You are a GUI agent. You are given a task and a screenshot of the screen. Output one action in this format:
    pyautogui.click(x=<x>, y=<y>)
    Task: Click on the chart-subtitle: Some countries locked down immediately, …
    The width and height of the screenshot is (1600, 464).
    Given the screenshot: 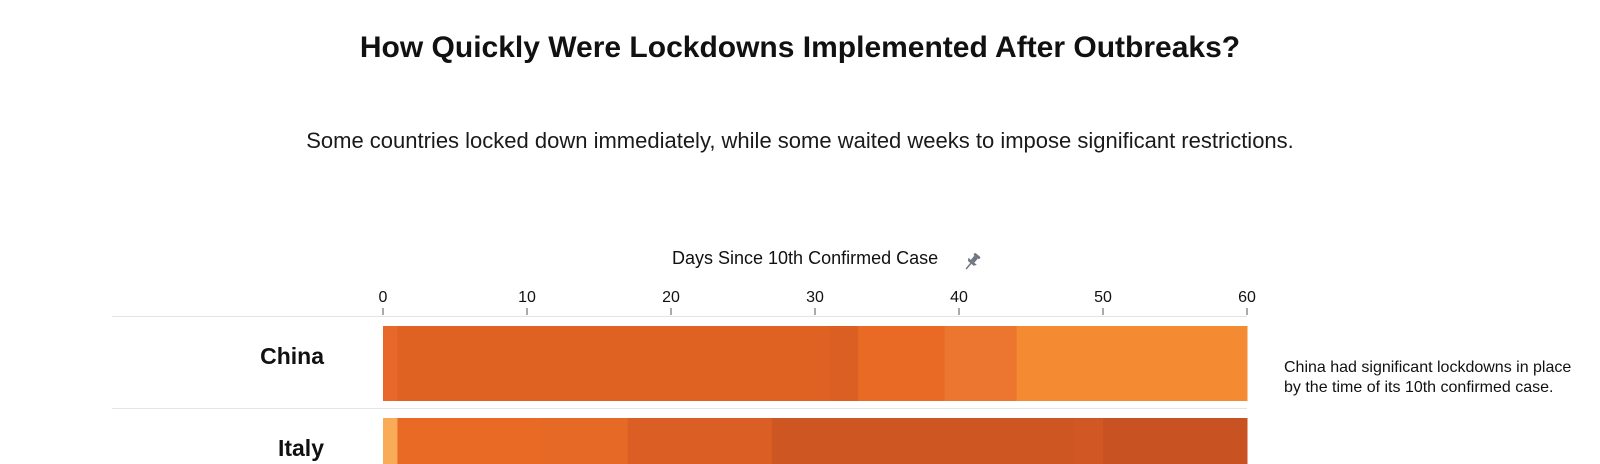 What is the action you would take?
    pyautogui.click(x=800, y=140)
    